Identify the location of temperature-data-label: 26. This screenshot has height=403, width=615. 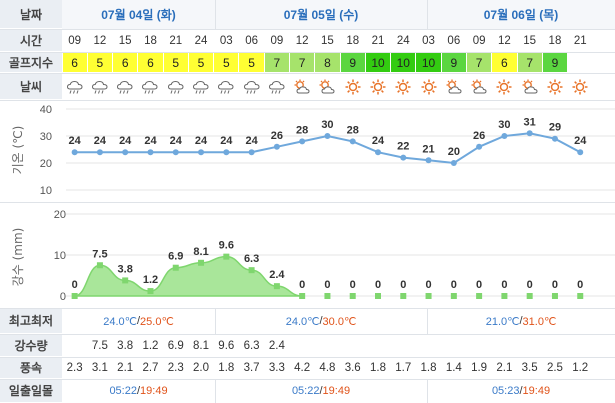
(479, 136).